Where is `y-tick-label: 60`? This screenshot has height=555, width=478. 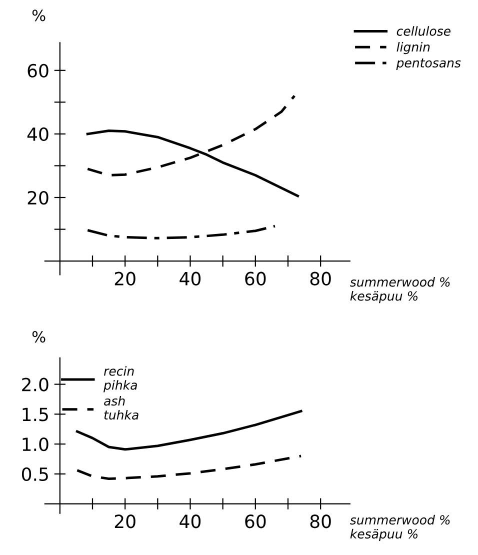 y-tick-label: 60 is located at coordinates (38, 71).